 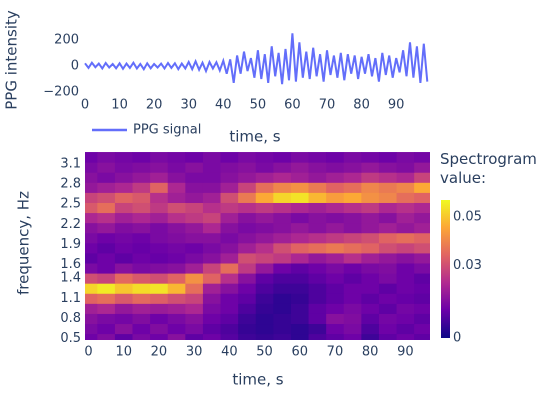 I want to click on x-tick-label: 90, so click(x=405, y=352).